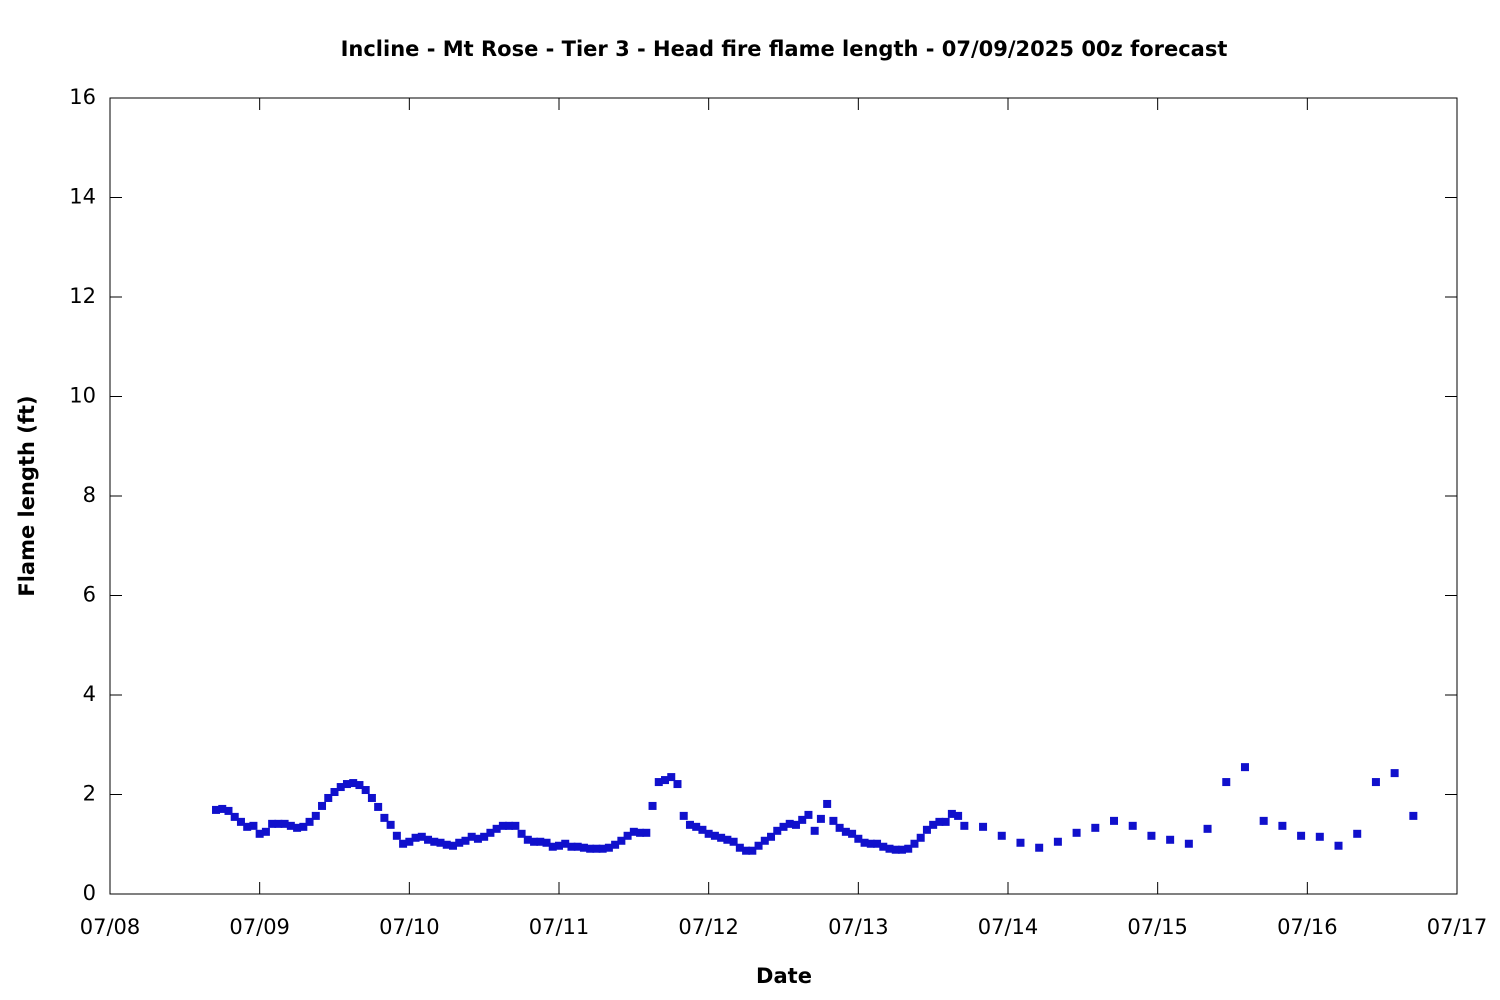 This screenshot has height=1000, width=1500. Describe the element at coordinates (409, 927) in the screenshot. I see `x-tick-label: 07/10` at that location.